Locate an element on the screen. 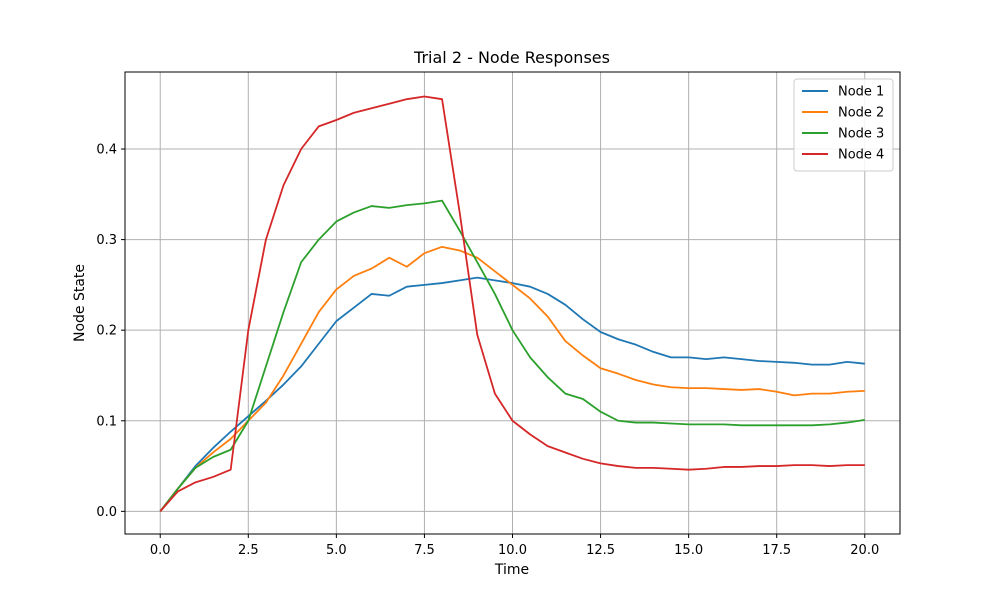 The width and height of the screenshot is (1000, 600). x-tick-label: 7.5 is located at coordinates (424, 550).